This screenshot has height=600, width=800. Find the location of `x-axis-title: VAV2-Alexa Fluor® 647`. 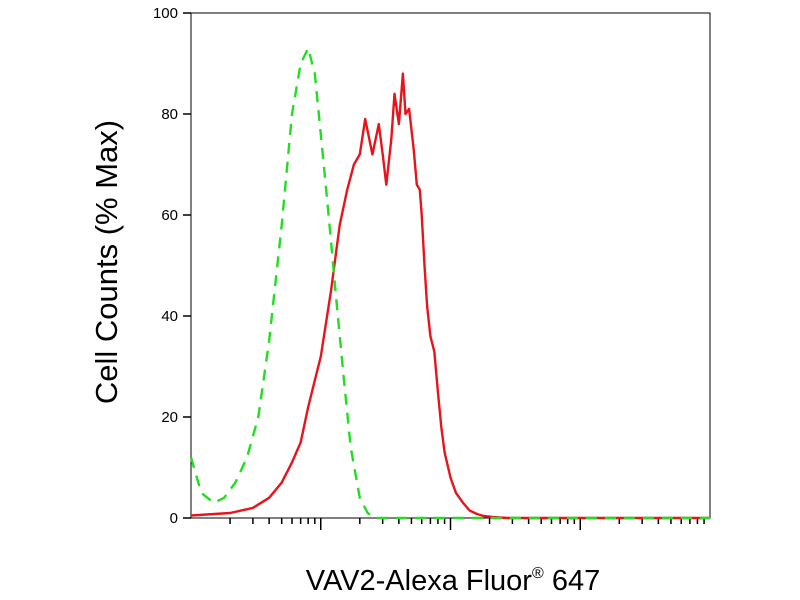

x-axis-title: VAV2-Alexa Fluor® 647 is located at coordinates (453, 581).